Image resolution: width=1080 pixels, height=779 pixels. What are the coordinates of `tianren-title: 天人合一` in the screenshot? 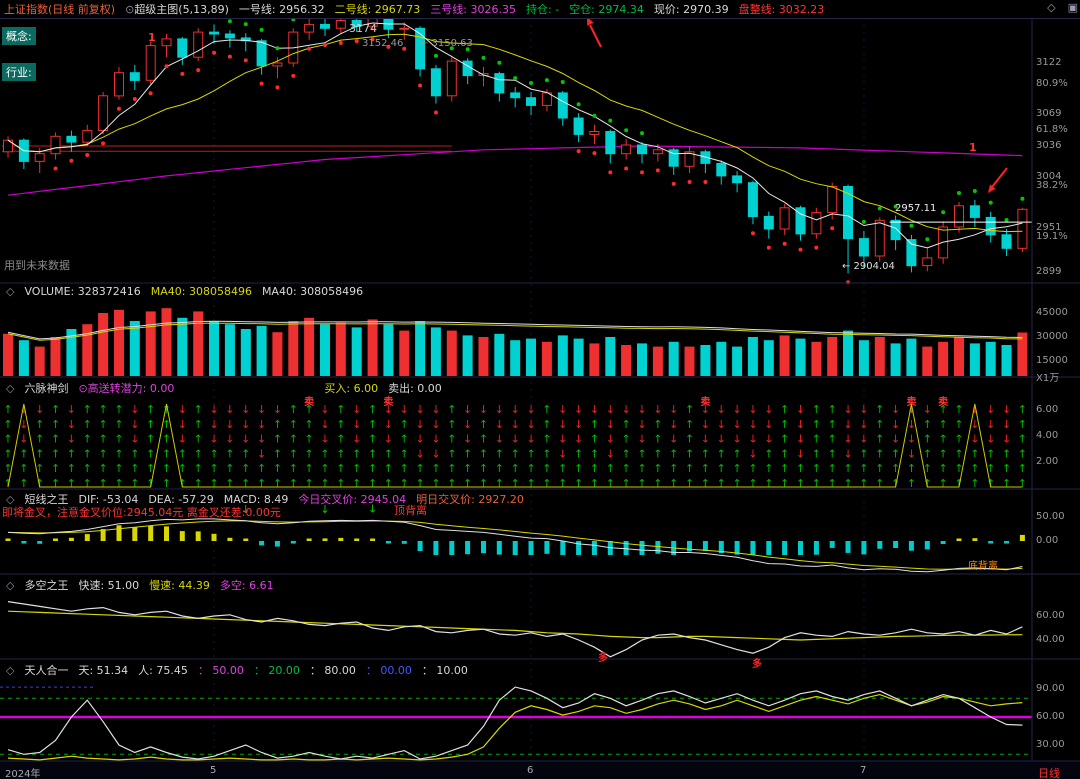 It's located at (46, 670).